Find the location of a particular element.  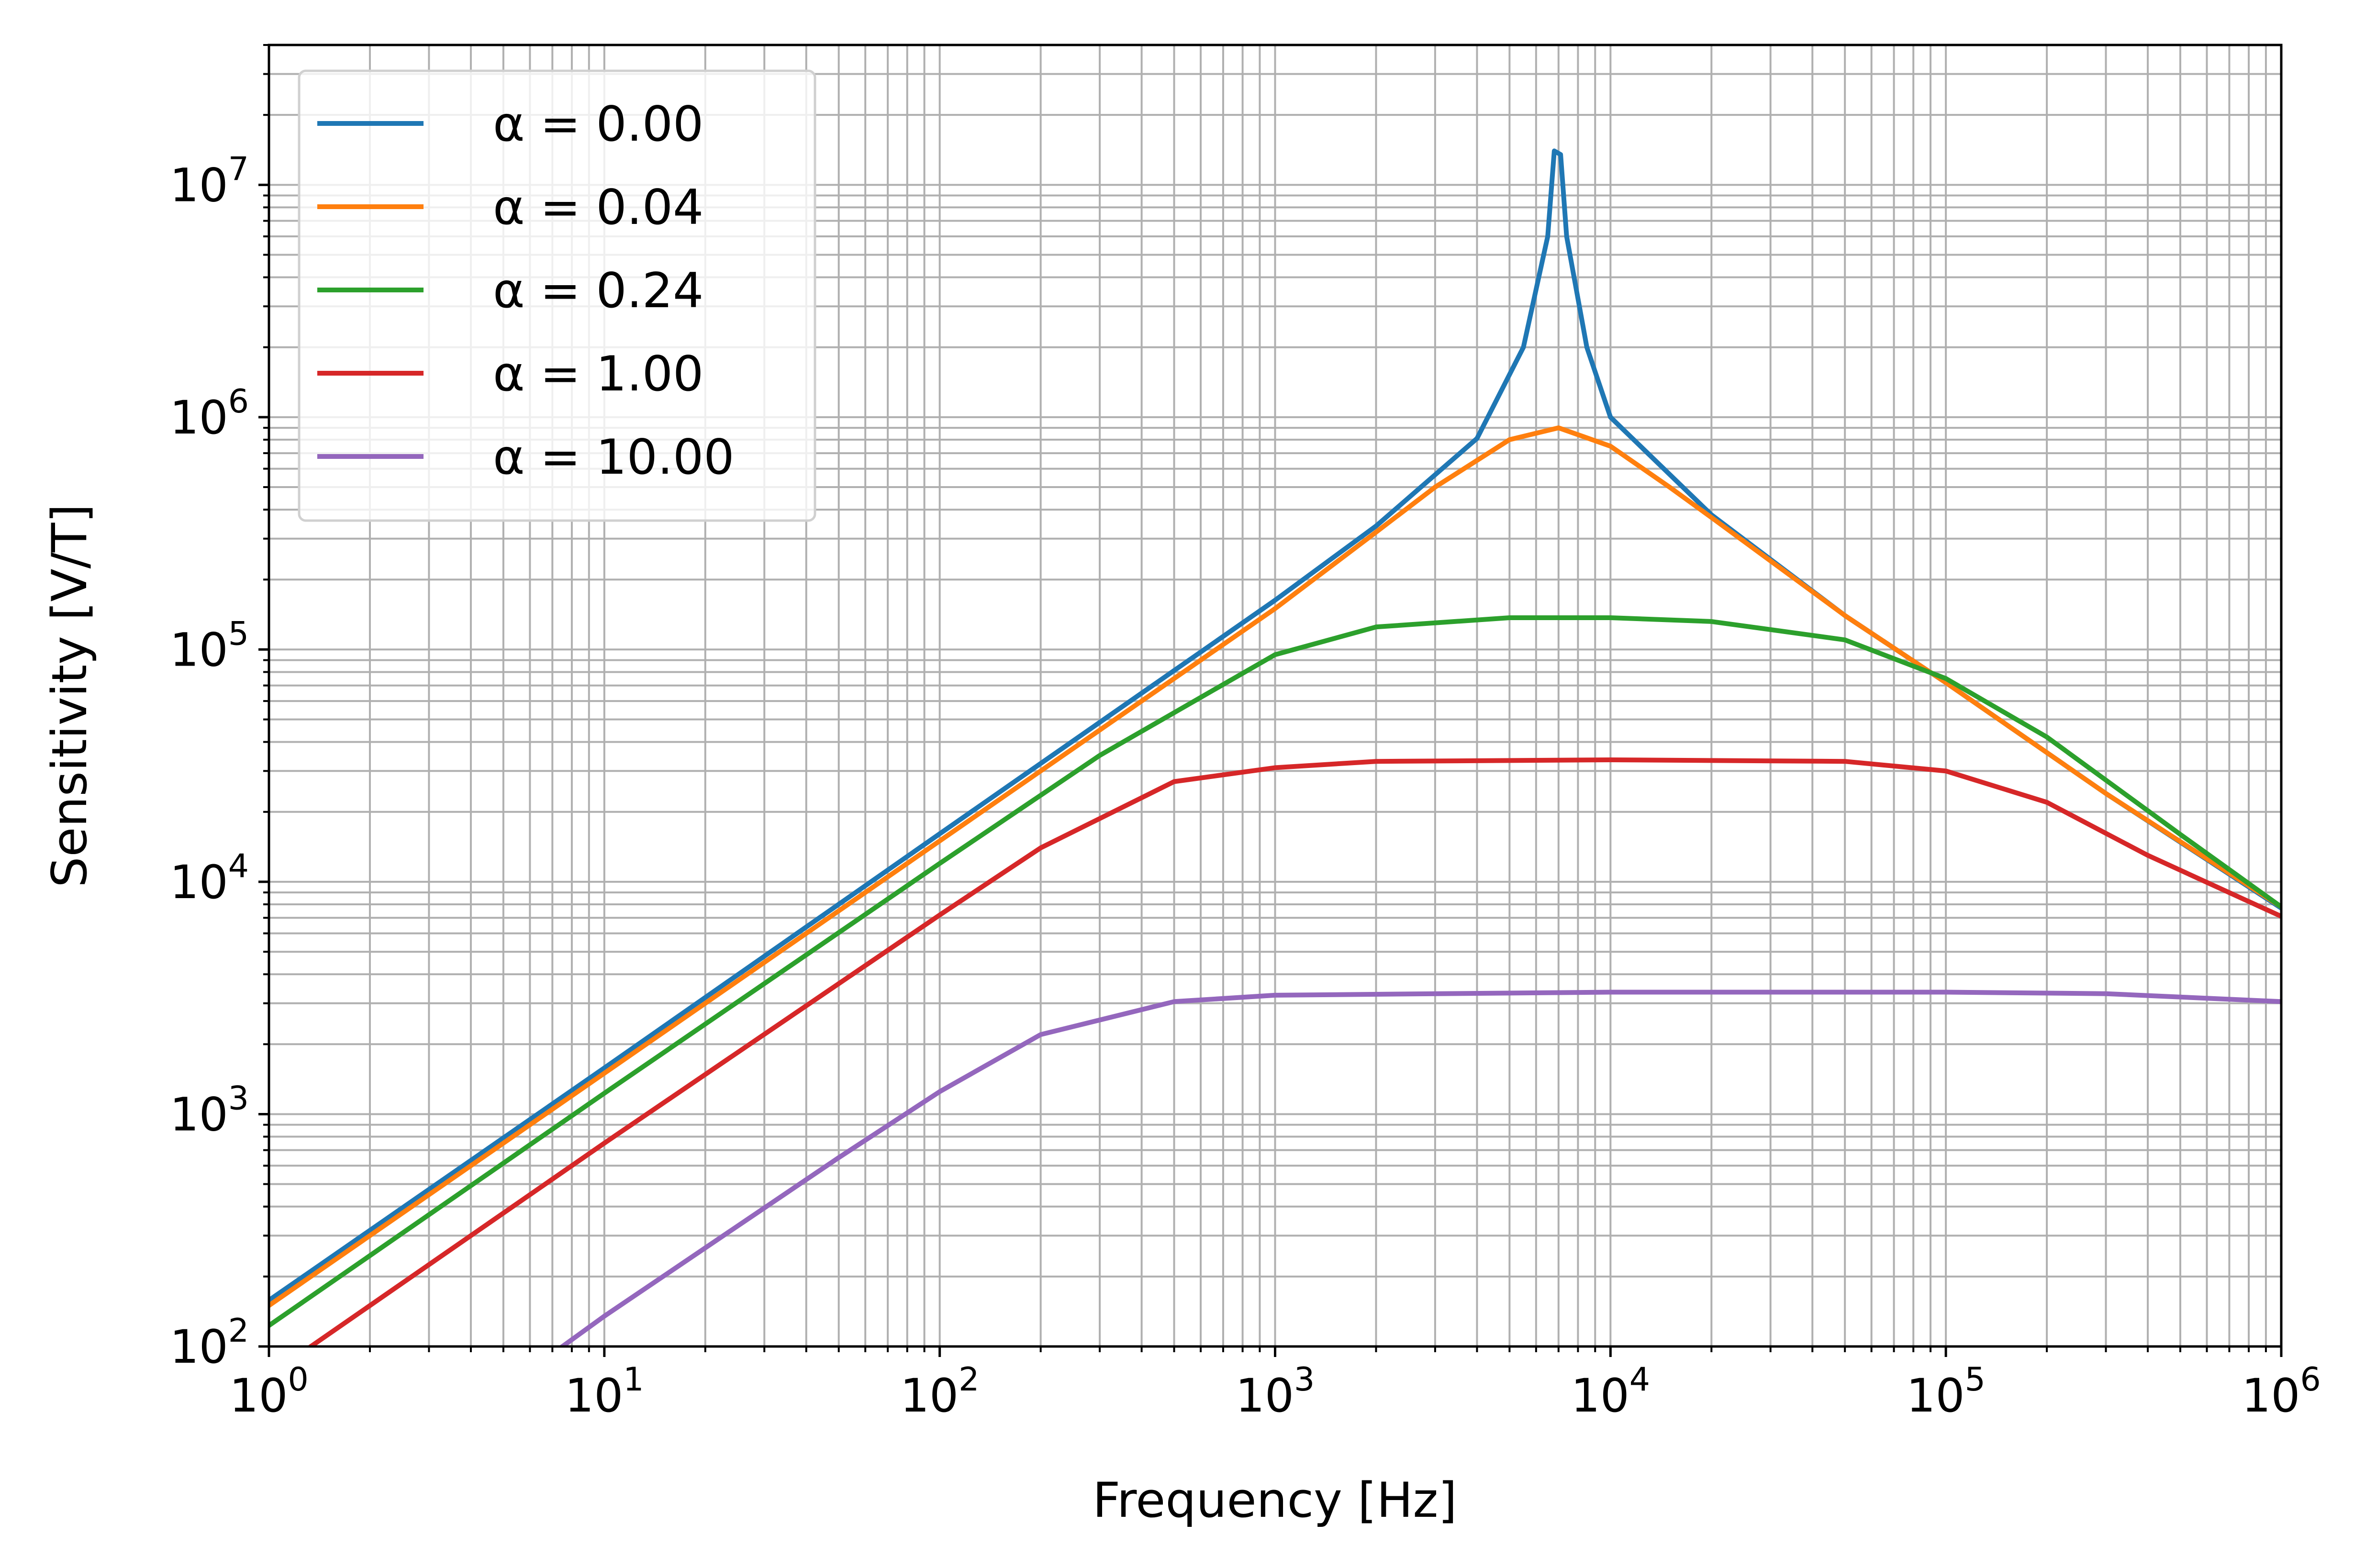

y-tick-label: 10⁴ is located at coordinates (209, 878).